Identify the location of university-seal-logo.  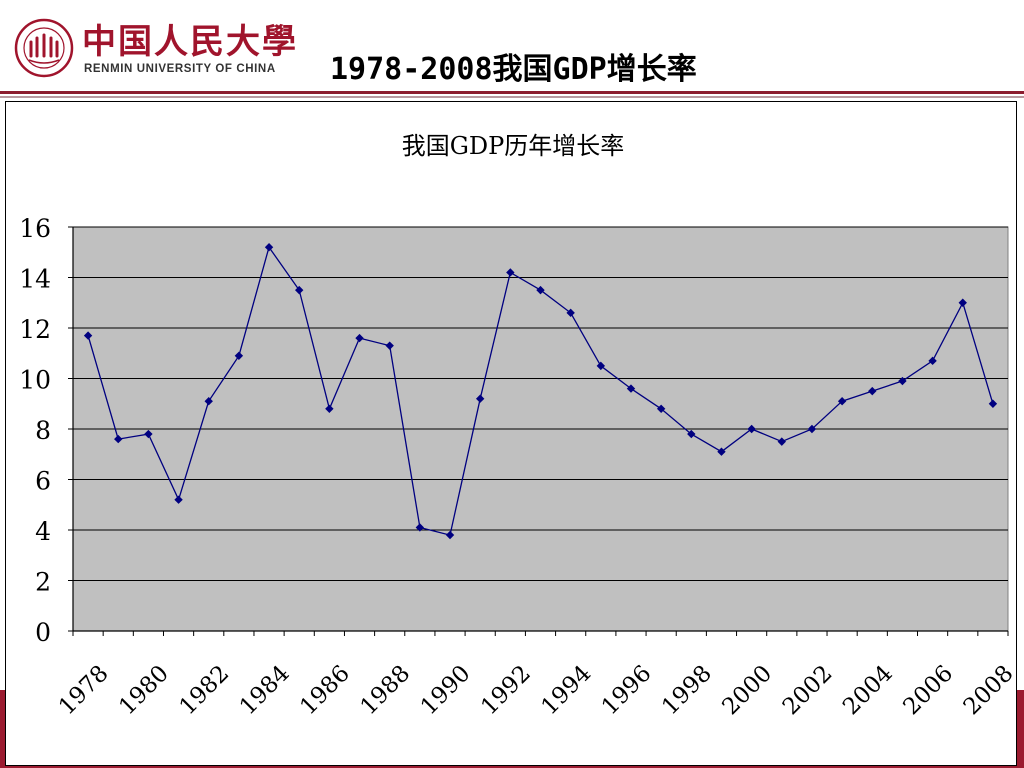
(44, 48).